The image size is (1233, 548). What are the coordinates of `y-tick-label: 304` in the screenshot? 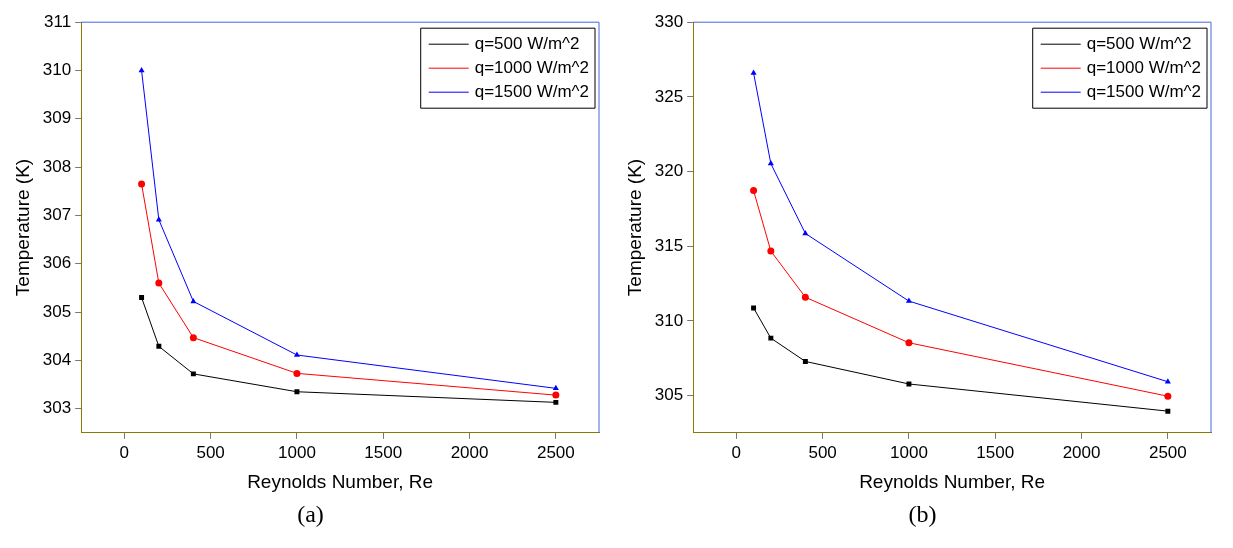 It's located at (57, 360).